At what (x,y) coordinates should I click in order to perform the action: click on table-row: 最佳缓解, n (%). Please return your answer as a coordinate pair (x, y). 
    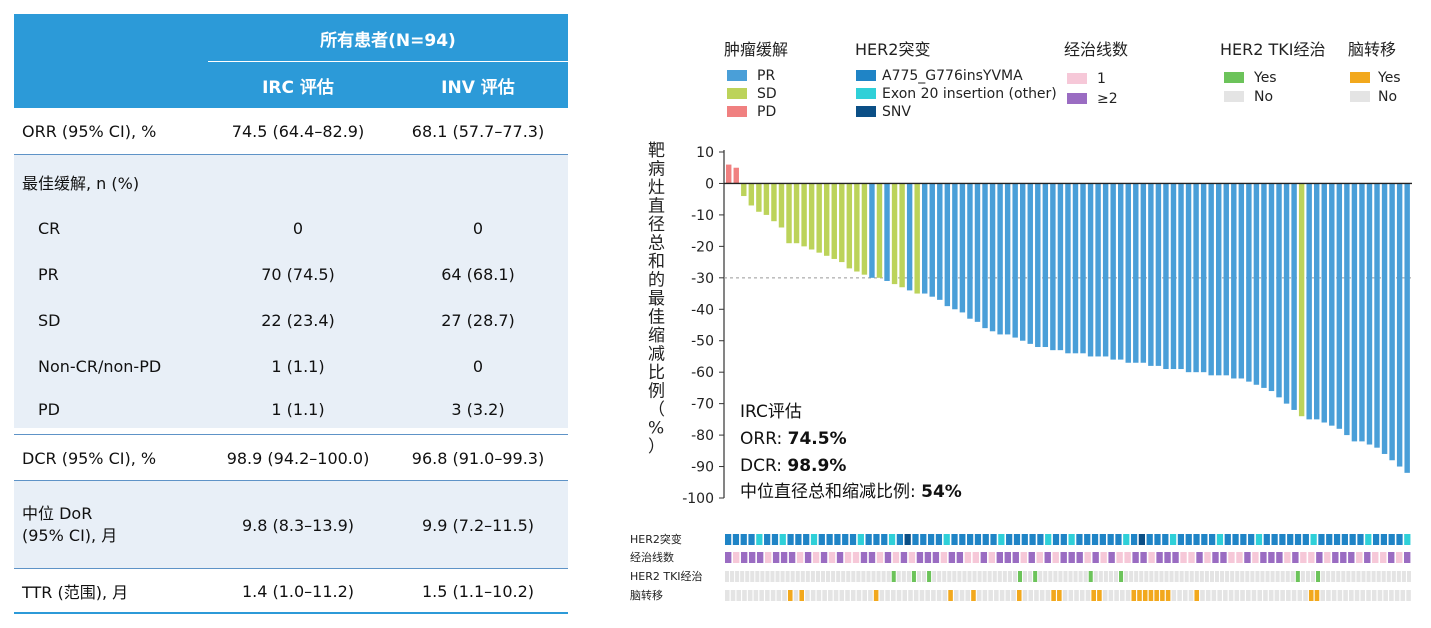
    Looking at the image, I should click on (291, 182).